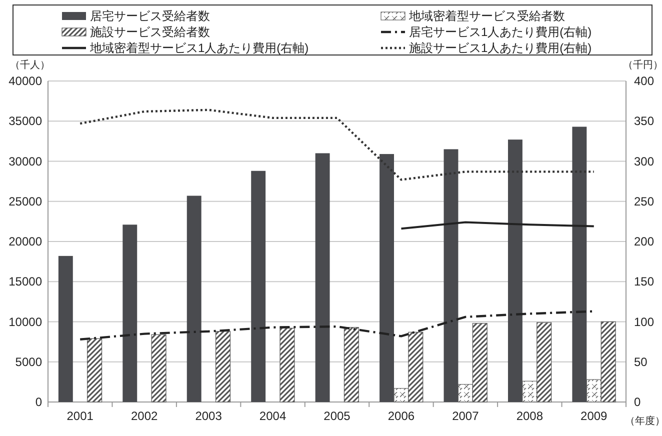 This screenshot has height=436, width=662. Describe the element at coordinates (500, 48) in the screenshot. I see `legend-label: 施設サービス1人あたり費用(右軸)` at that location.